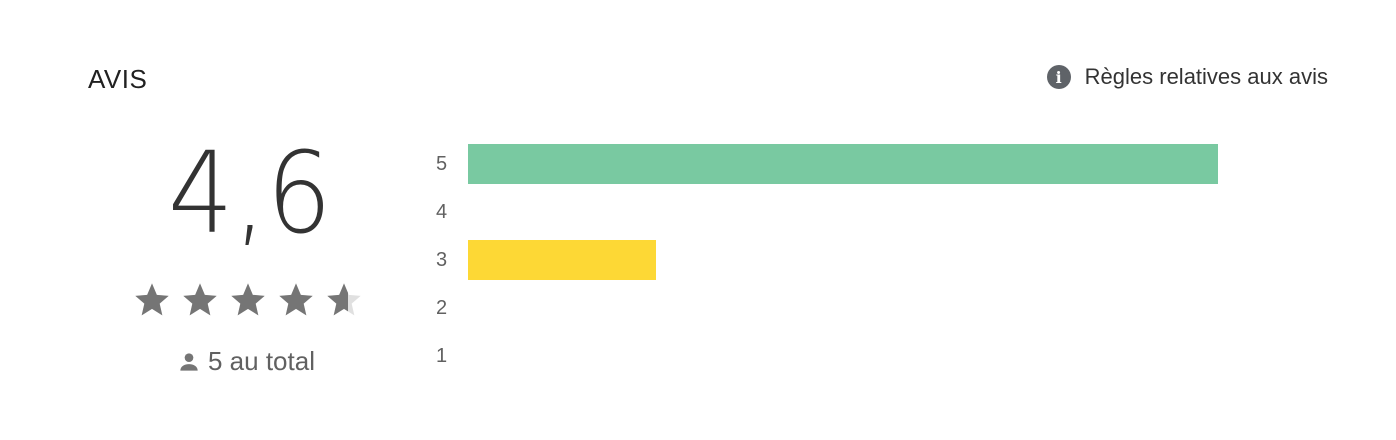 This screenshot has height=440, width=1396. I want to click on histogram-label: 1, so click(442, 355).